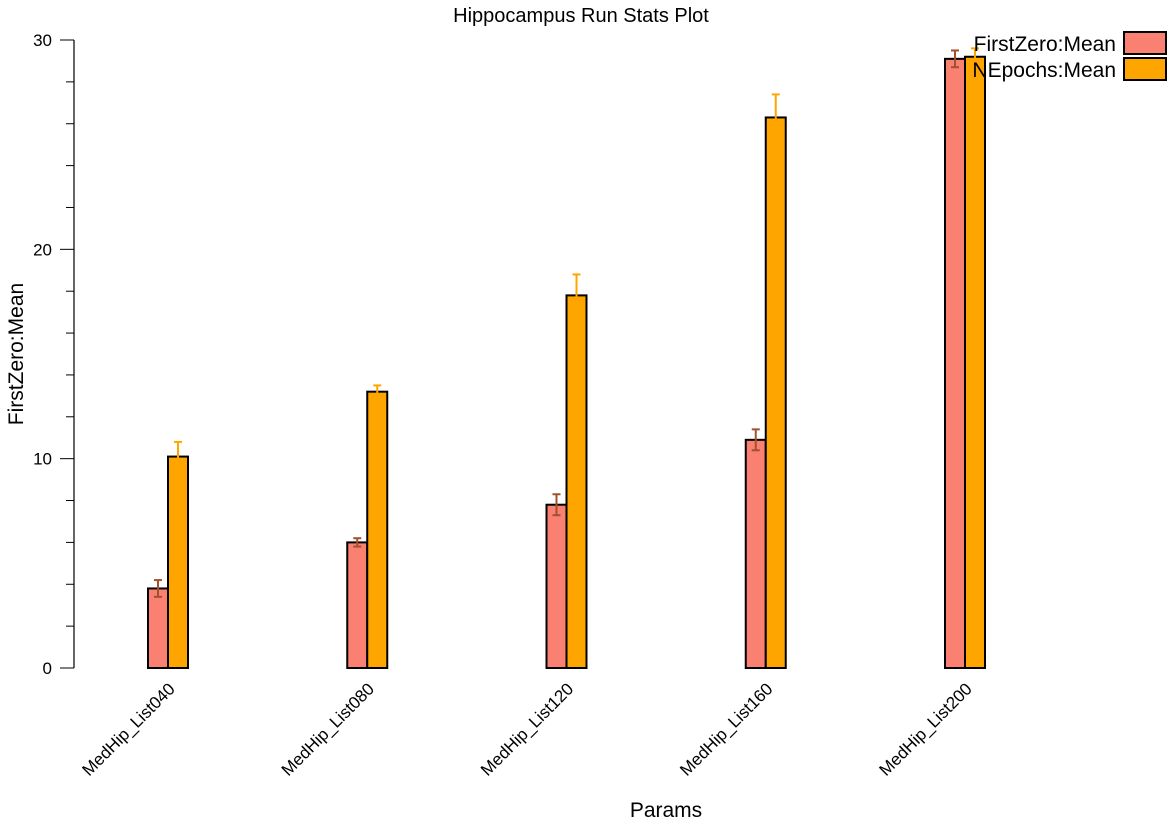  Describe the element at coordinates (1045, 44) in the screenshot. I see `legend-label-0: FirstZero:Mean` at that location.